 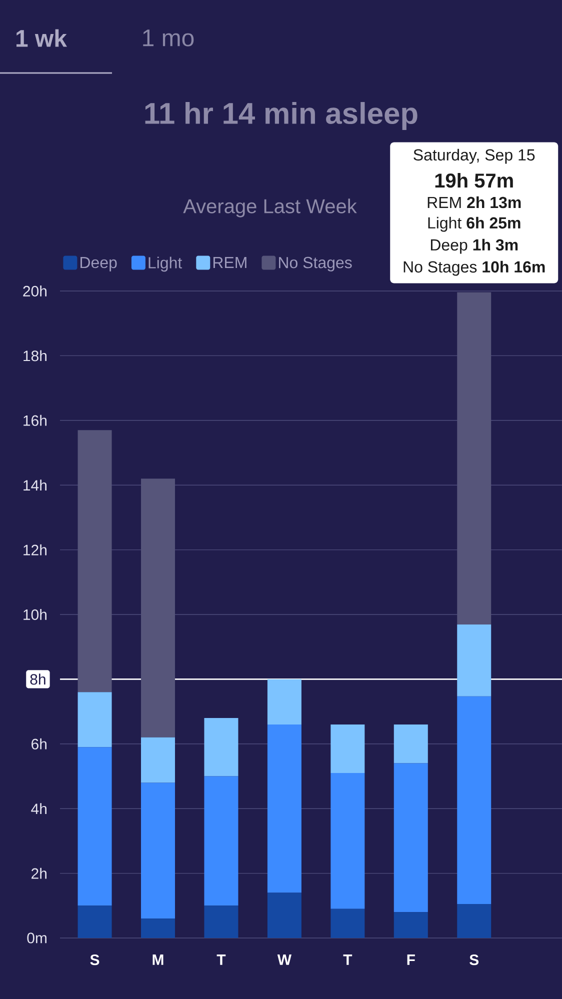 I want to click on x-tick-label: F, so click(x=411, y=959).